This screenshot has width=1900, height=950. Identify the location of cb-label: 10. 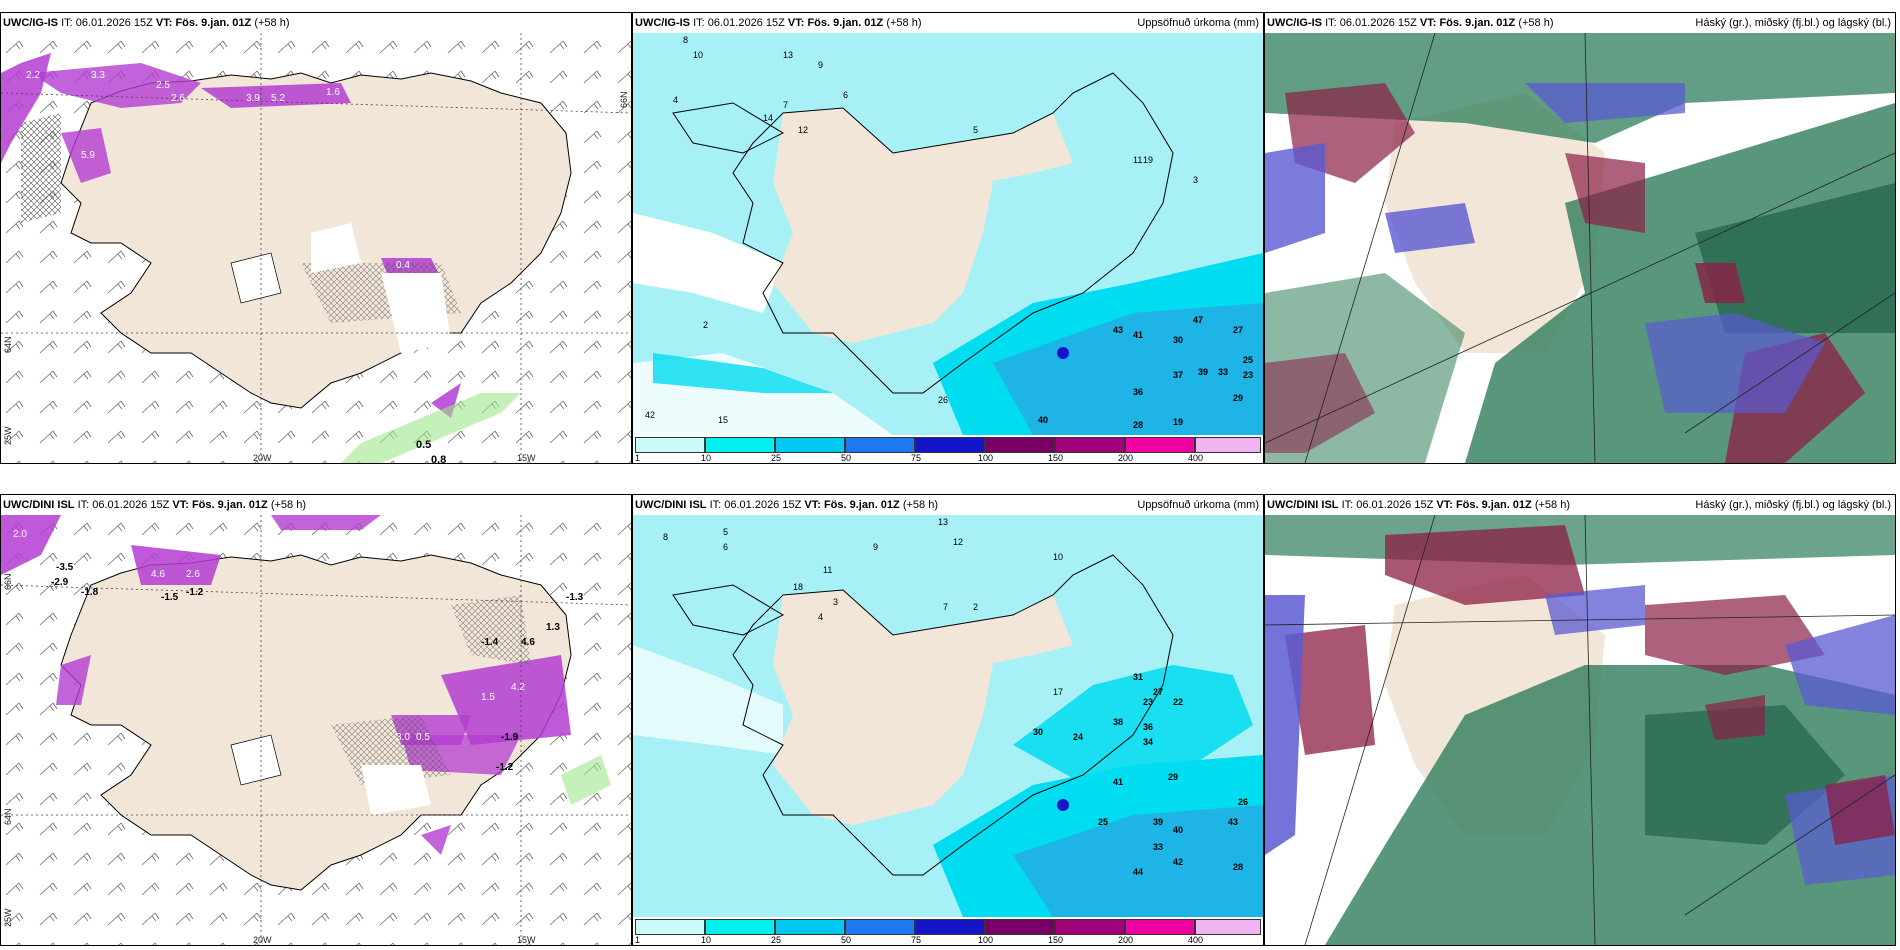
(706, 458).